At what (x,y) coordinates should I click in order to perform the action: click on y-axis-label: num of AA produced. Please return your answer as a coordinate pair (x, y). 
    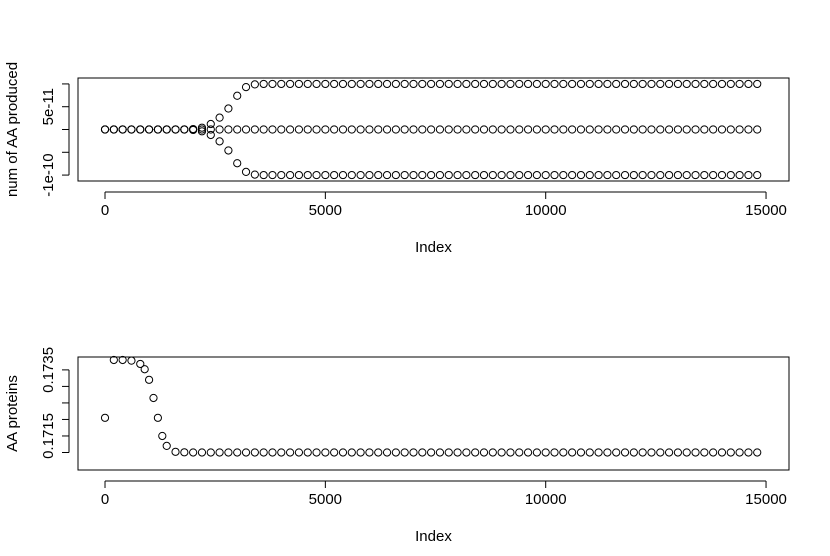
    Looking at the image, I should click on (12, 129).